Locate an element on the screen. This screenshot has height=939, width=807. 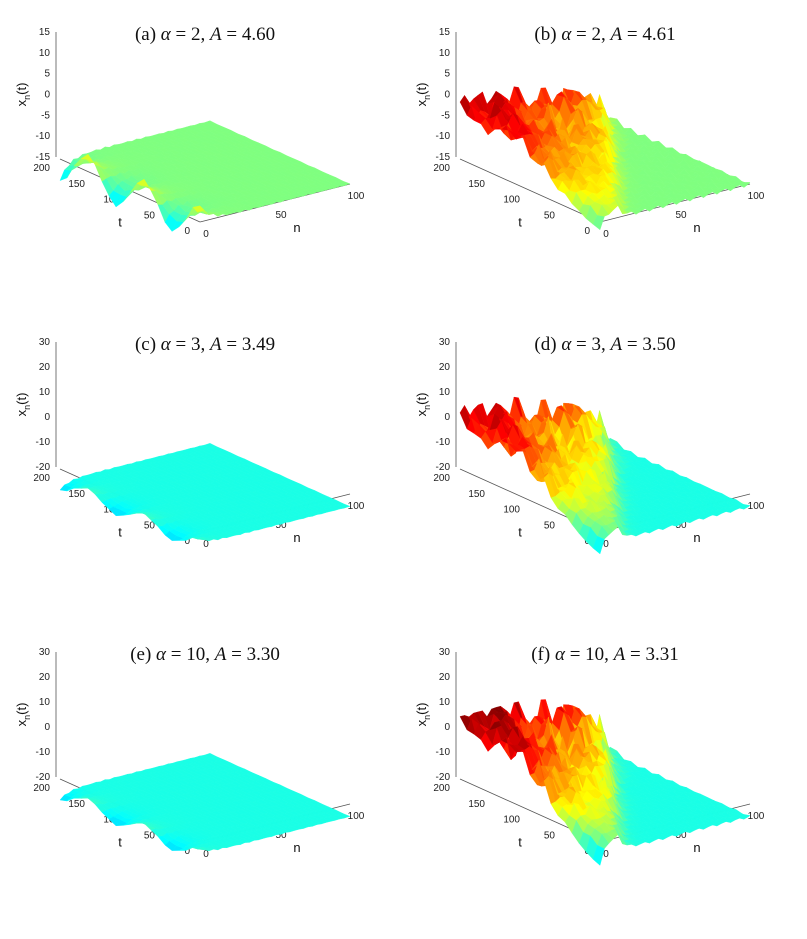
chart-title: (b) α = 2, A = 4.61 is located at coordinates (605, 34).